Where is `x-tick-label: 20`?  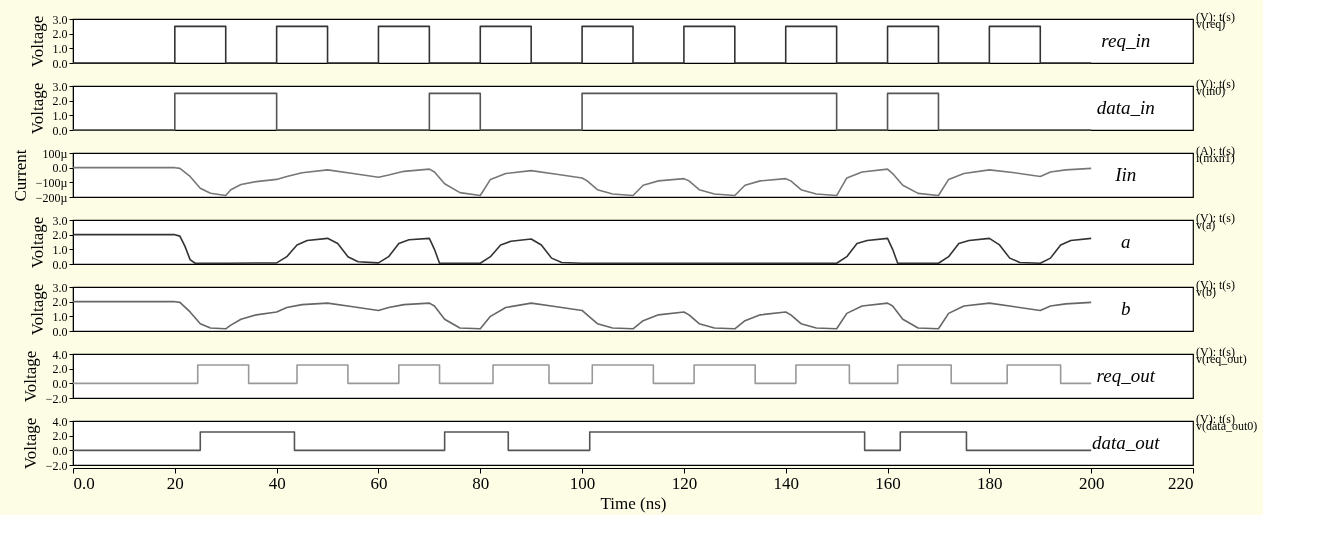
x-tick-label: 20 is located at coordinates (175, 483).